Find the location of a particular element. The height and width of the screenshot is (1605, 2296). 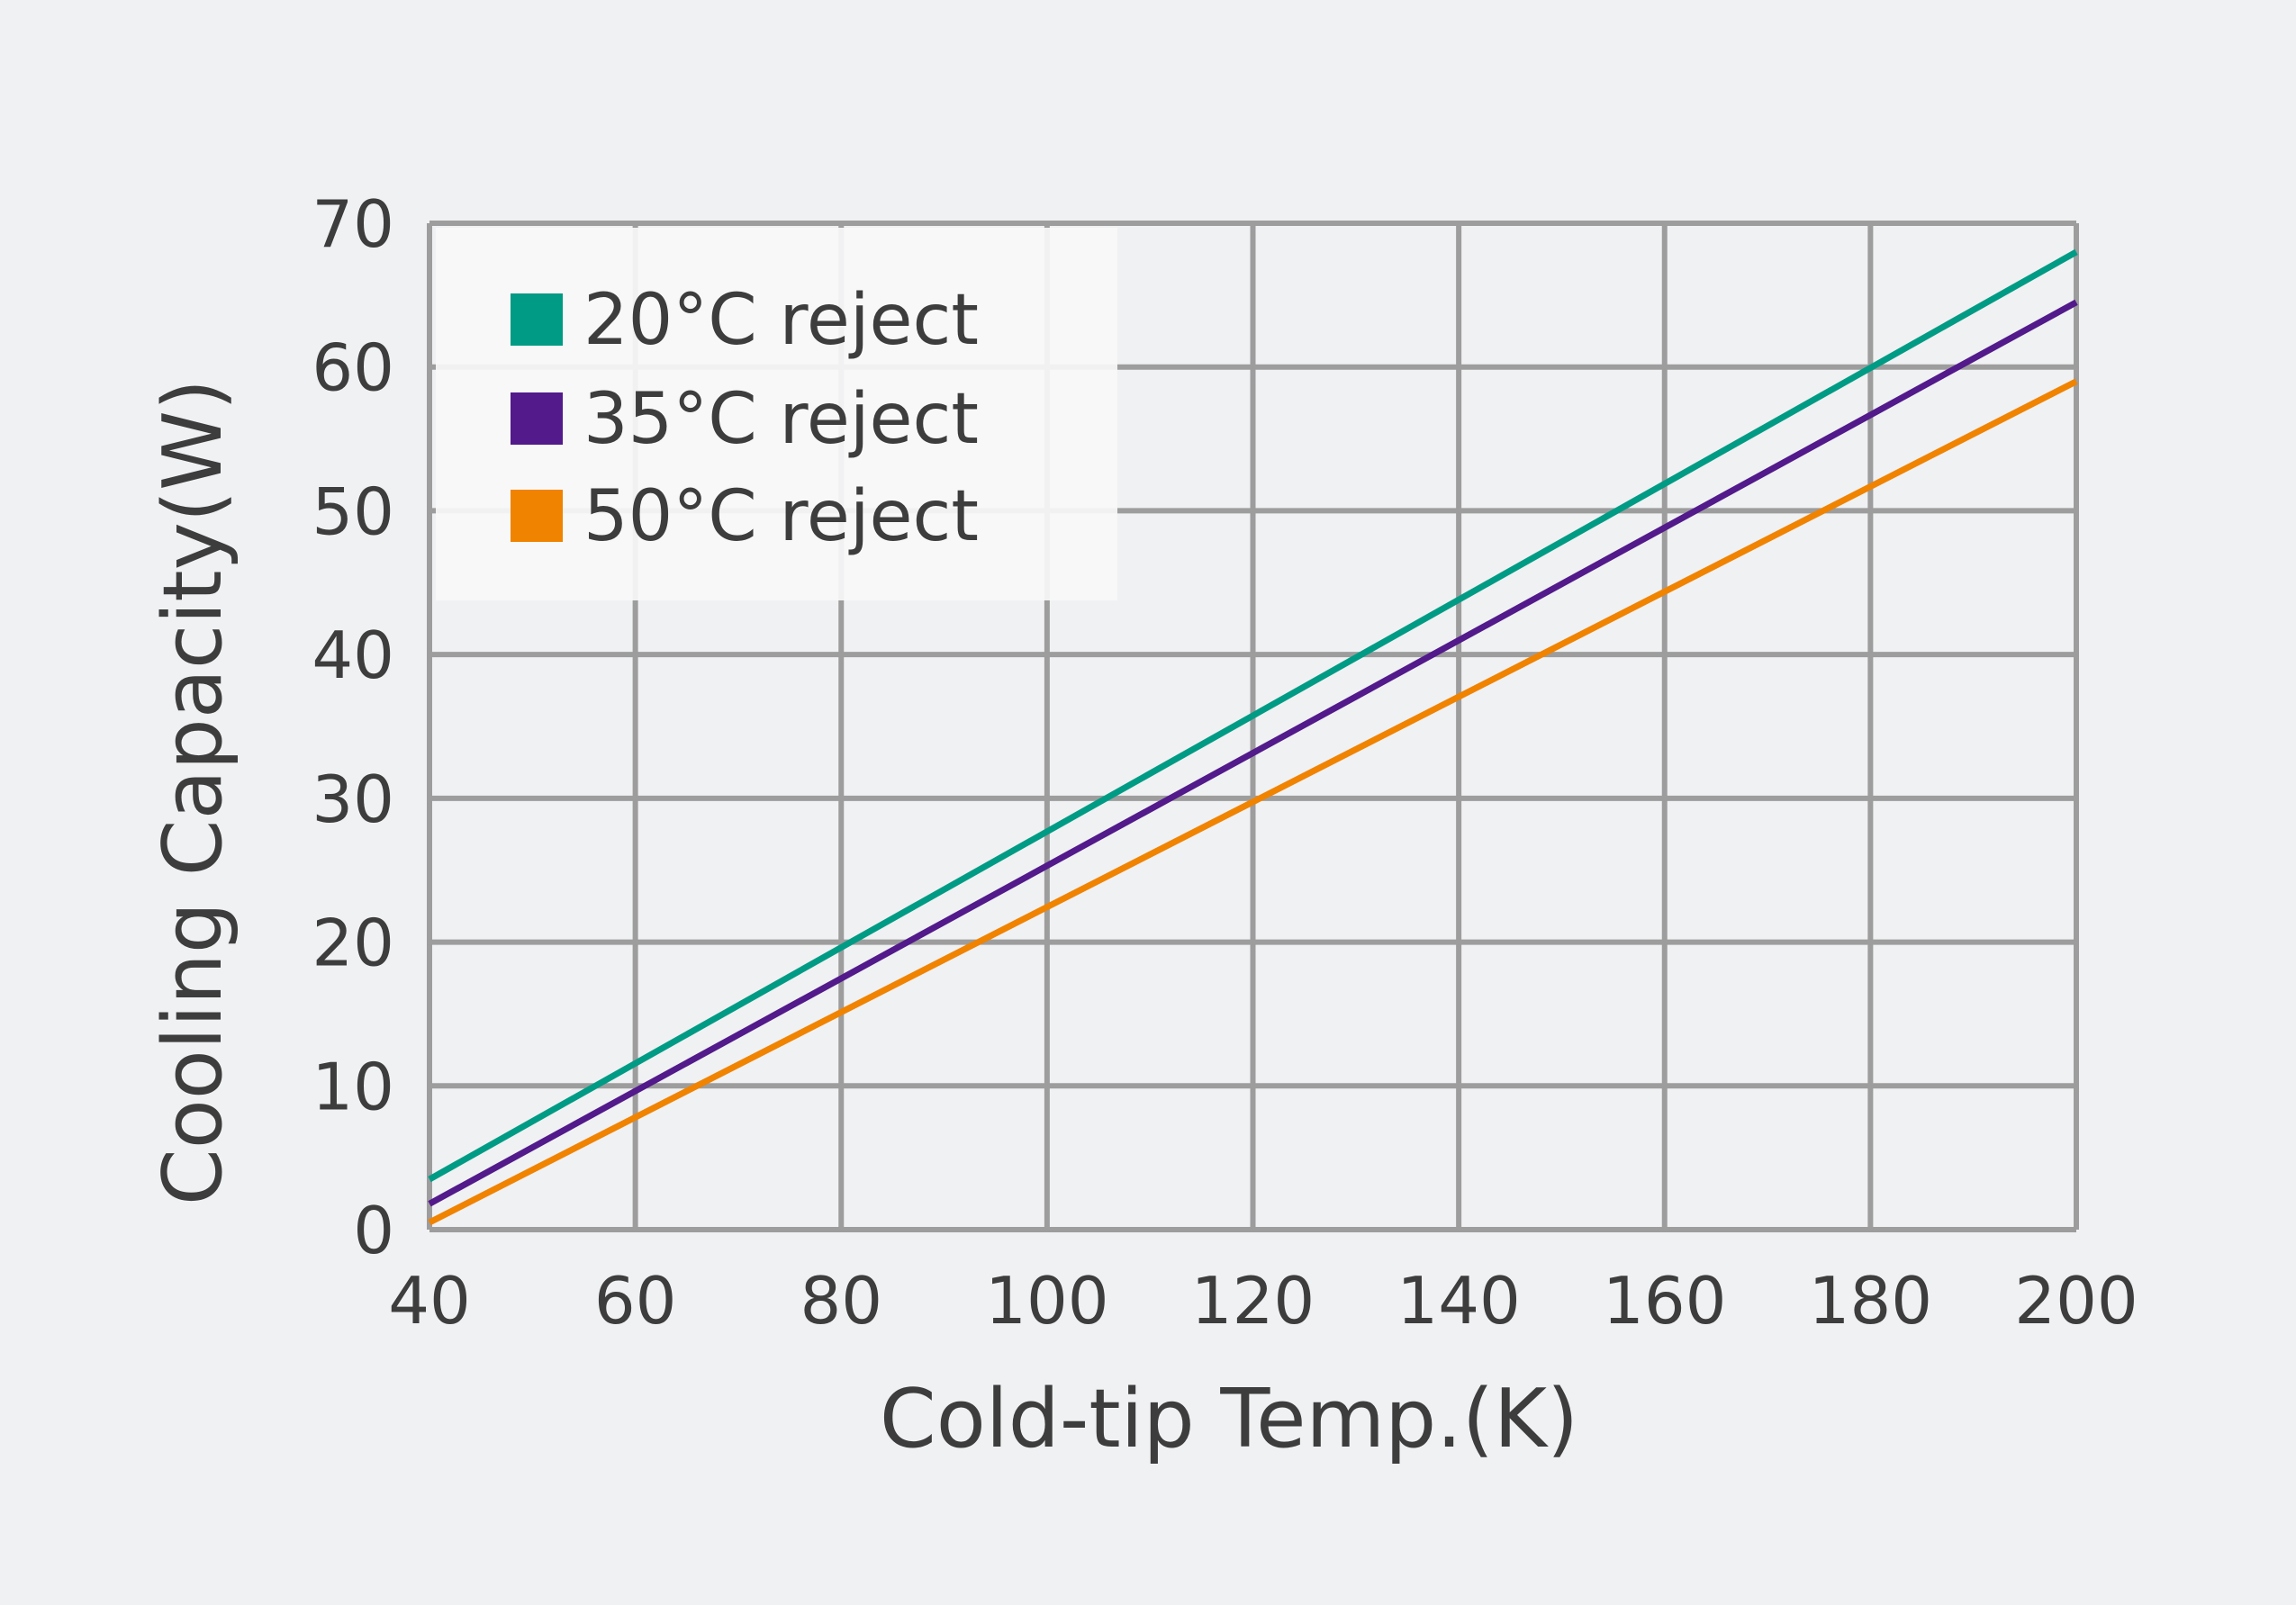

x-tick-label: 40 is located at coordinates (429, 1301).